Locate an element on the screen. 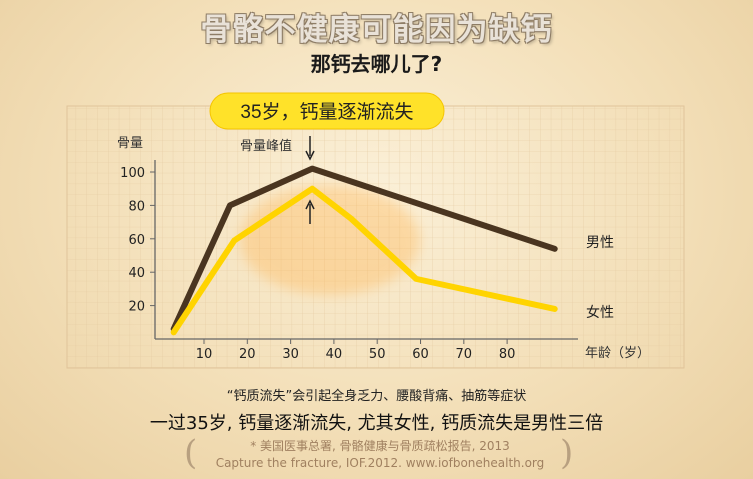 The height and width of the screenshot is (479, 753). peak-arrow-up-icon is located at coordinates (310, 211).